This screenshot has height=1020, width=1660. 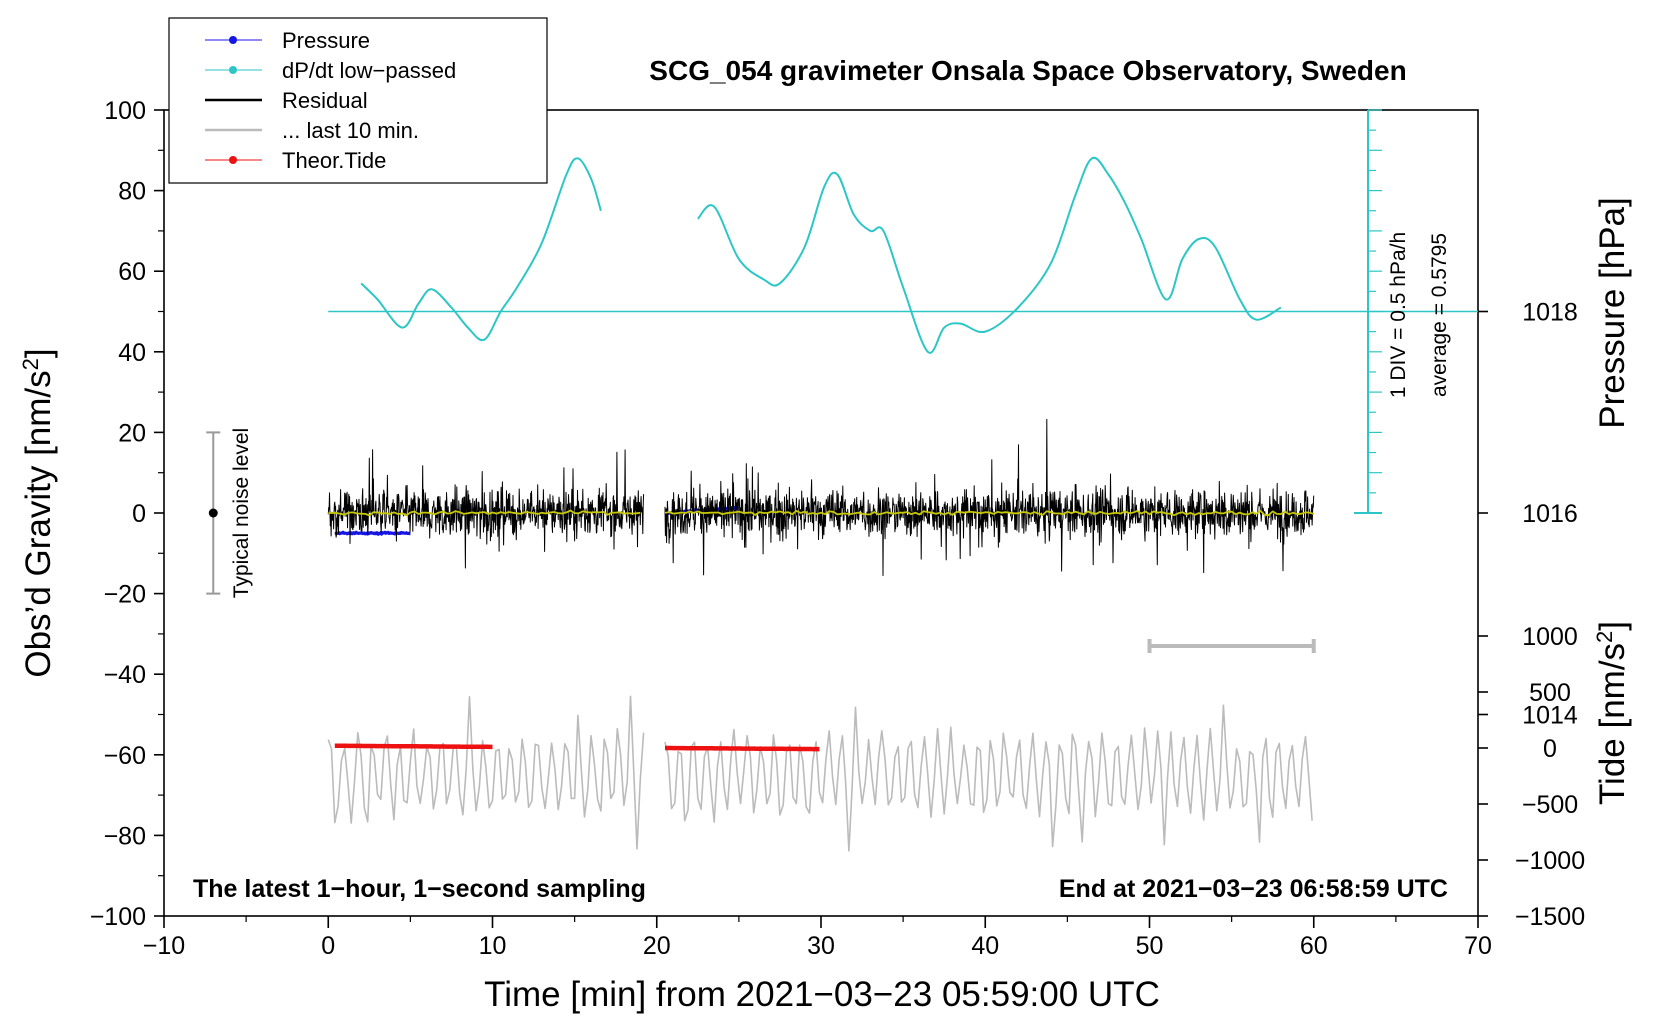 I want to click on y-axis-label-tide-sup: 2, so click(x=1604, y=637).